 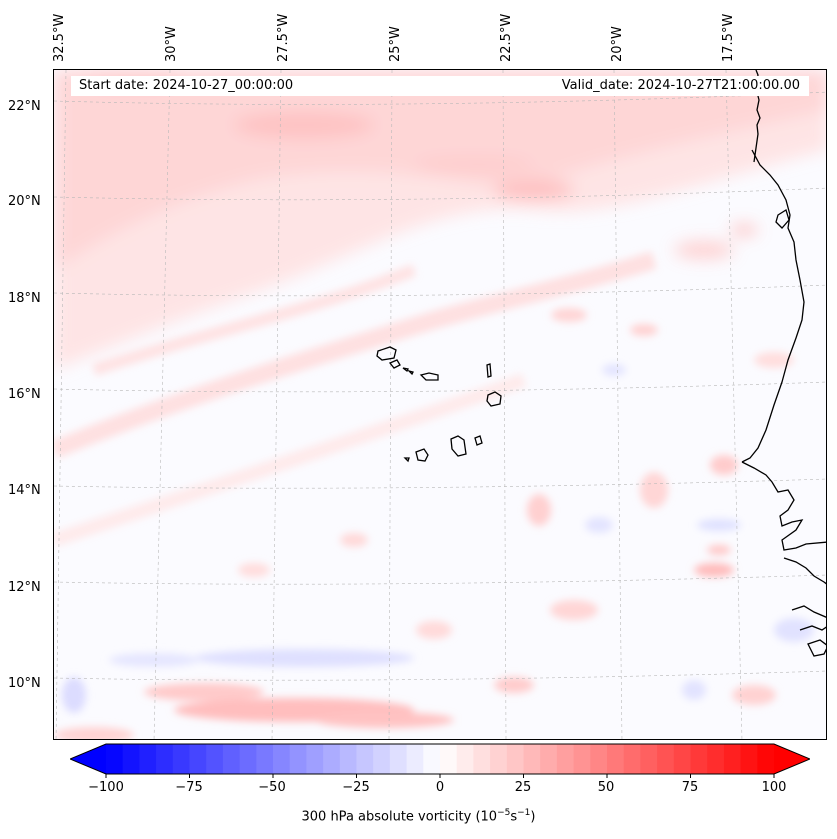 What do you see at coordinates (106, 787) in the screenshot?
I see `colorbar-tick: −100` at bounding box center [106, 787].